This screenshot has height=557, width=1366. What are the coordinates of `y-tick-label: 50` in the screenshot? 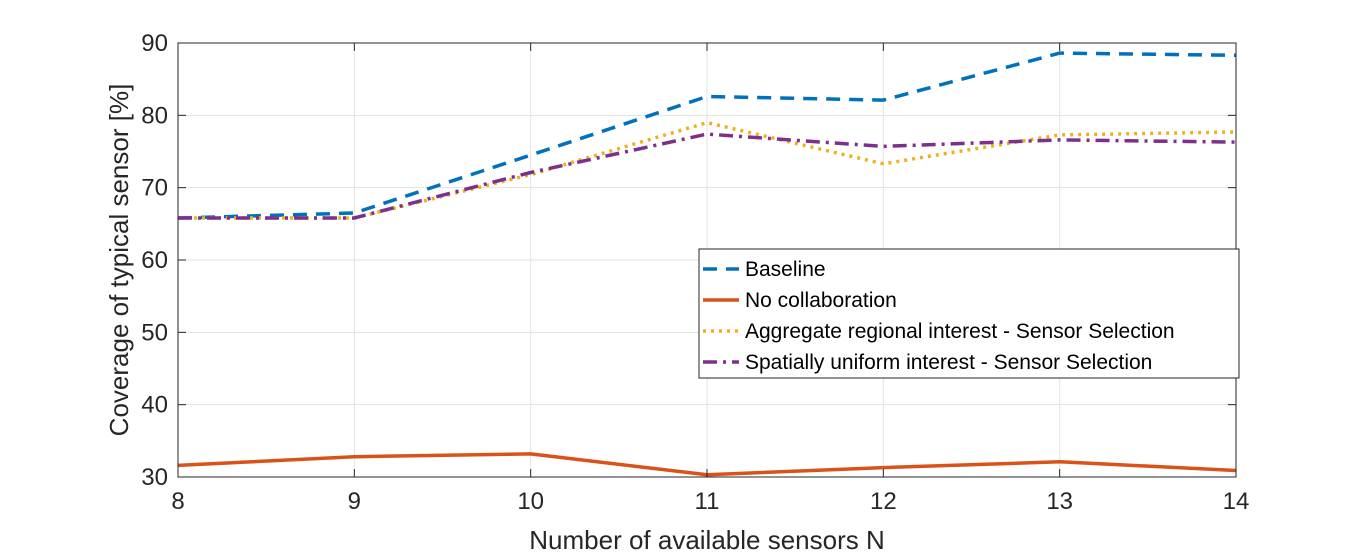 It's located at (154, 332).